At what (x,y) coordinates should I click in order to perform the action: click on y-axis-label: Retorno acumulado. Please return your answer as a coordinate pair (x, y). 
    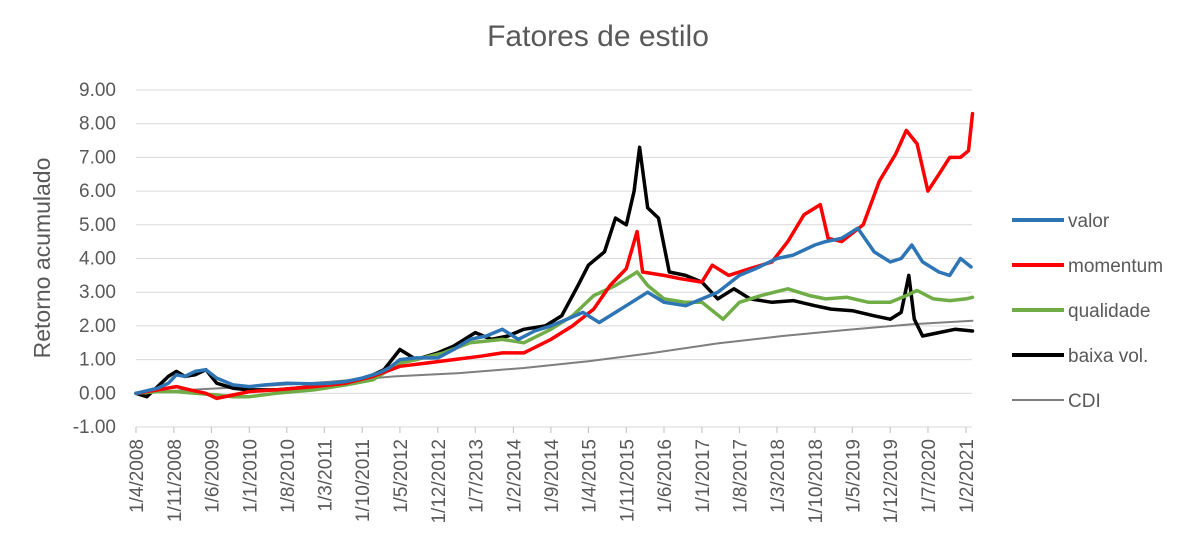
    Looking at the image, I should click on (42, 258).